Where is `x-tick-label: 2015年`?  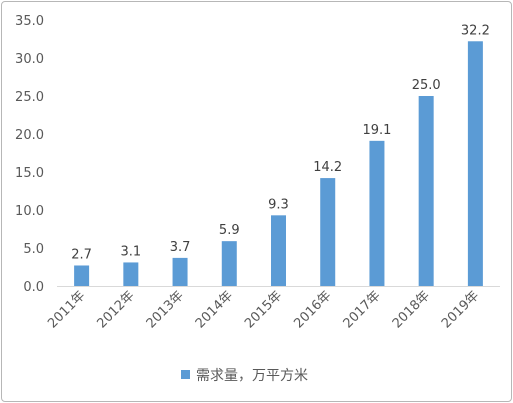 x-tick-label: 2015年 is located at coordinates (263, 309).